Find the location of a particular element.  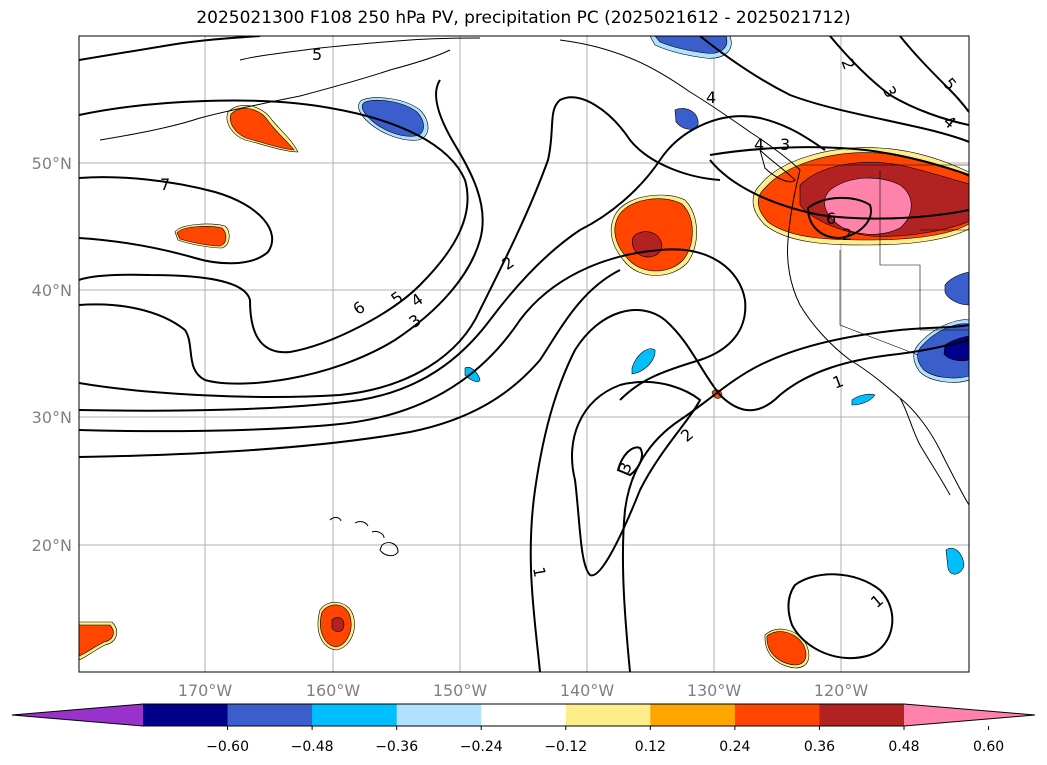

lon-label: 140°W is located at coordinates (587, 690).